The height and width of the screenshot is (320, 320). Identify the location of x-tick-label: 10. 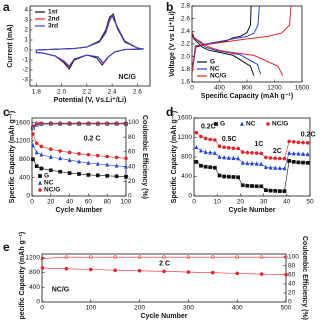
(218, 202).